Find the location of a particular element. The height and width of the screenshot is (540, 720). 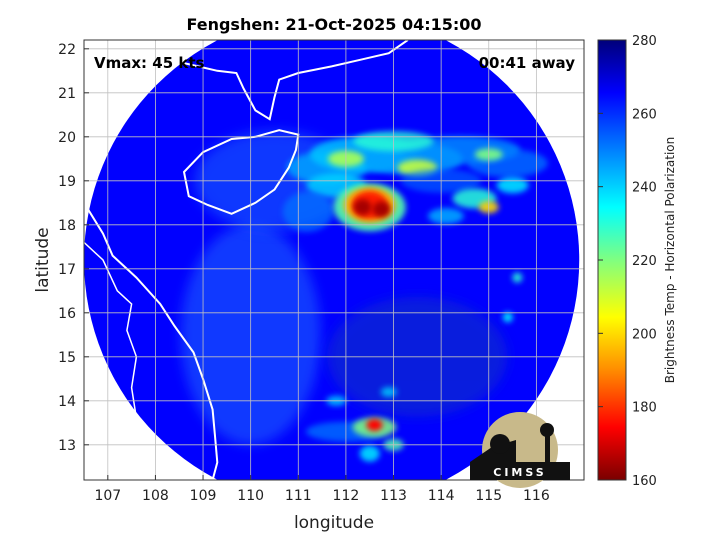

northern-rainband is located at coordinates (415, 181).